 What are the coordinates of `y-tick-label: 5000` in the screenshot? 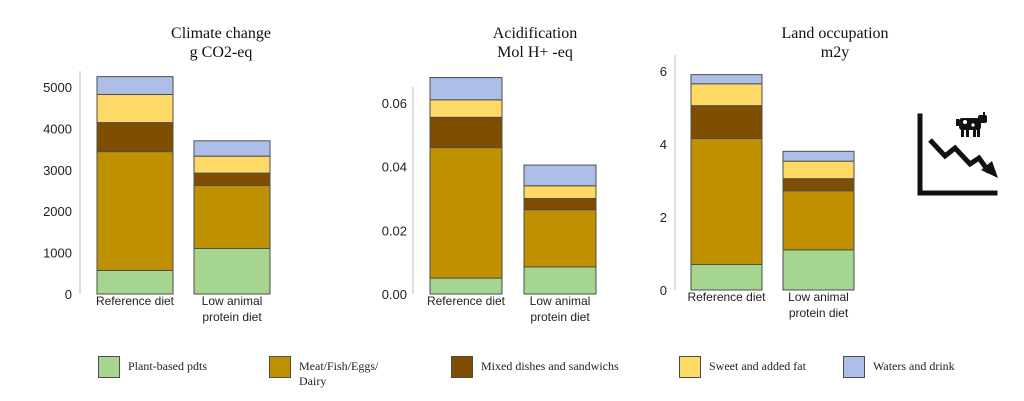 It's located at (57, 87).